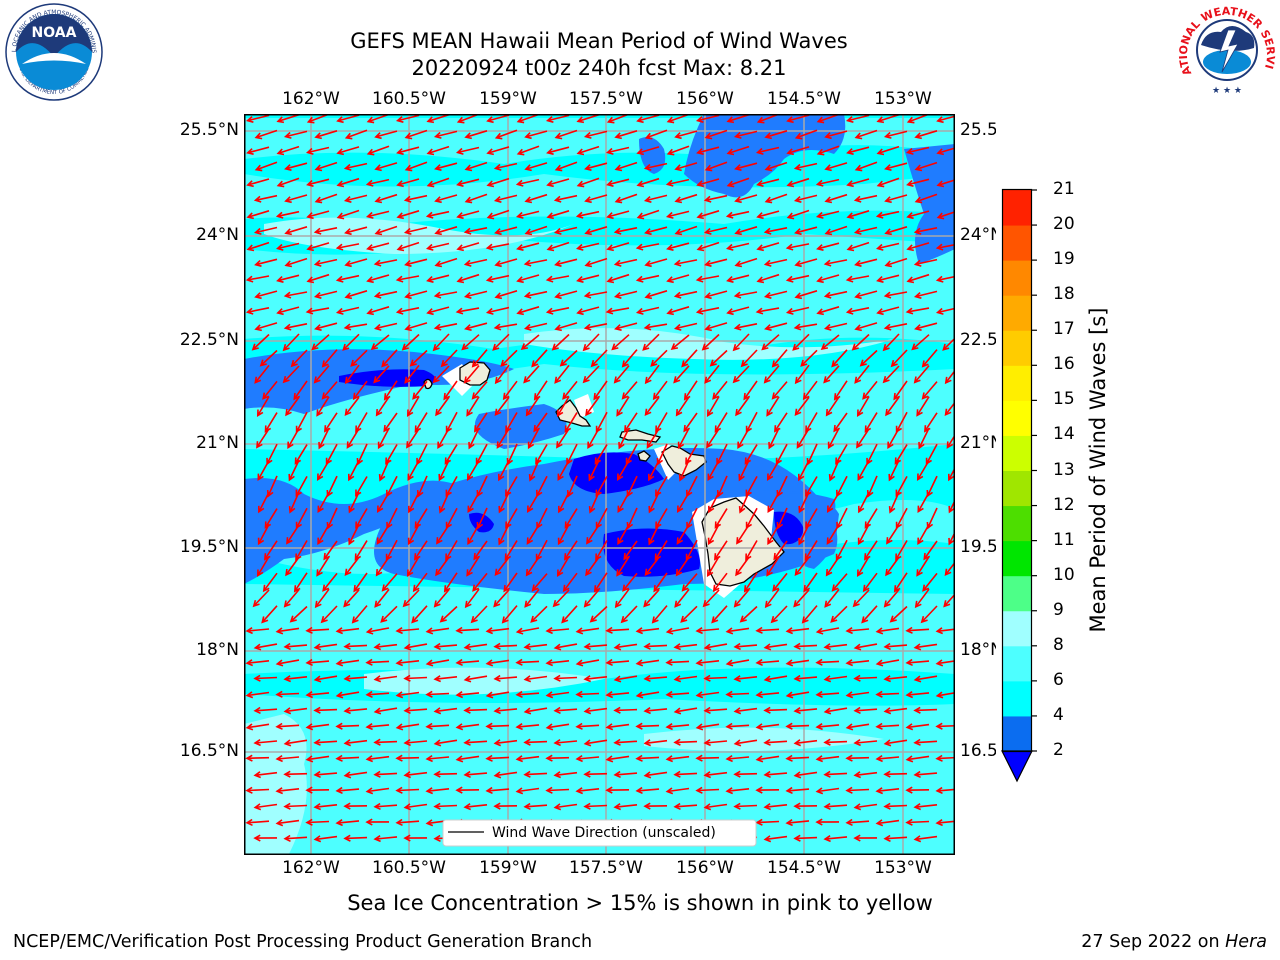 The height and width of the screenshot is (960, 1280). What do you see at coordinates (1017, 243) in the screenshot?
I see `colorbar-block` at bounding box center [1017, 243].